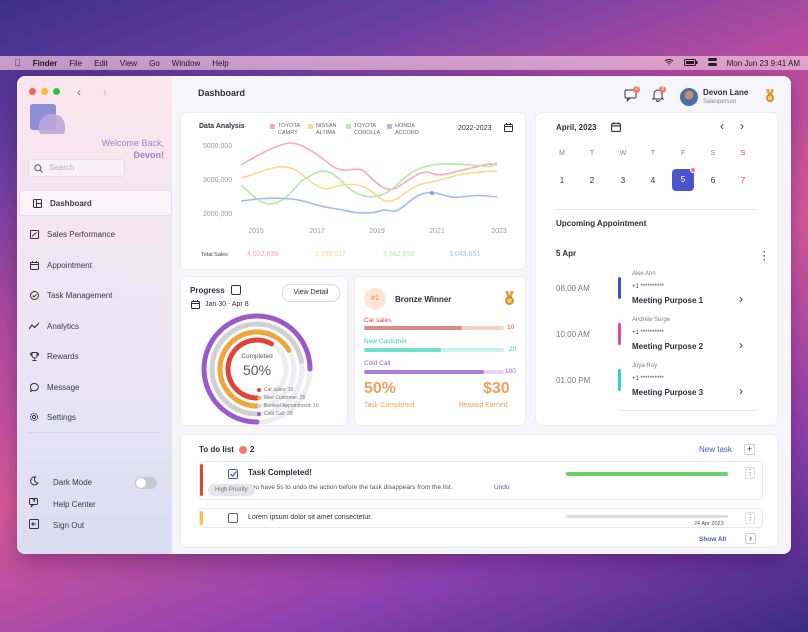 Image resolution: width=808 pixels, height=632 pixels. I want to click on menu-edit: Edit, so click(97, 63).